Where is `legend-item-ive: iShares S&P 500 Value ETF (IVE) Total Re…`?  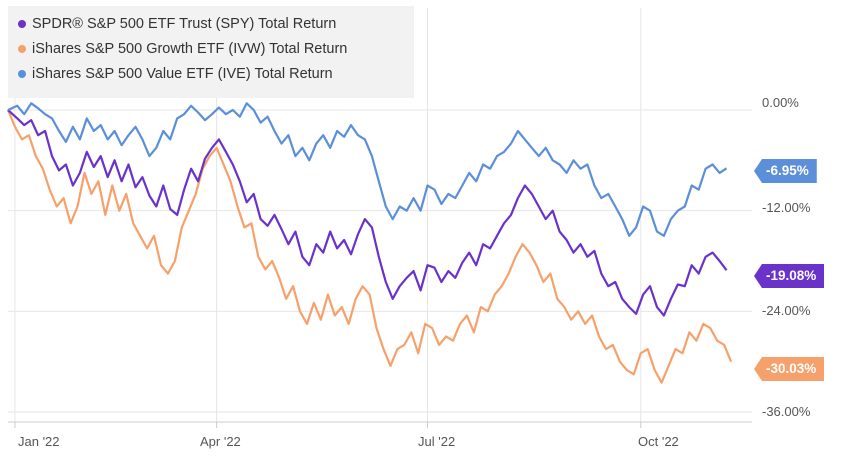 legend-item-ive: iShares S&P 500 Value ETF (IVE) Total Re… is located at coordinates (175, 74).